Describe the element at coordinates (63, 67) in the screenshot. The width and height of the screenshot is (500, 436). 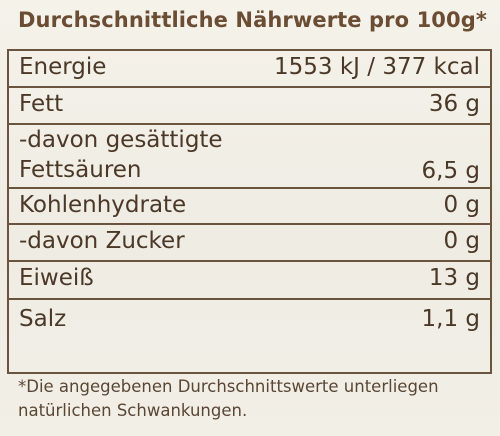
I see `row-label: Energie` at that location.